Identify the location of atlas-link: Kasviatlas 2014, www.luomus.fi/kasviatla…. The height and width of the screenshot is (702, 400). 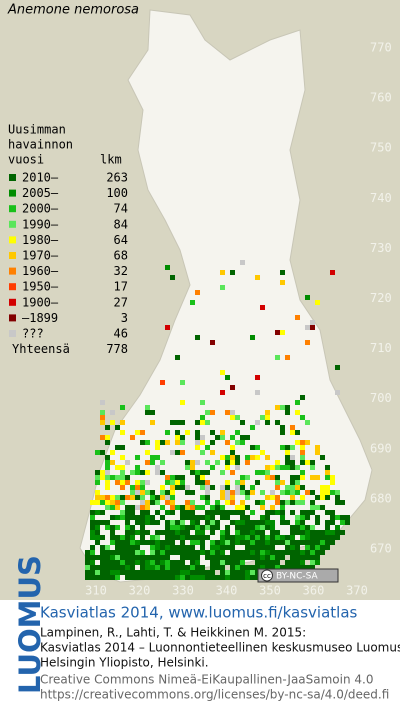
(199, 613).